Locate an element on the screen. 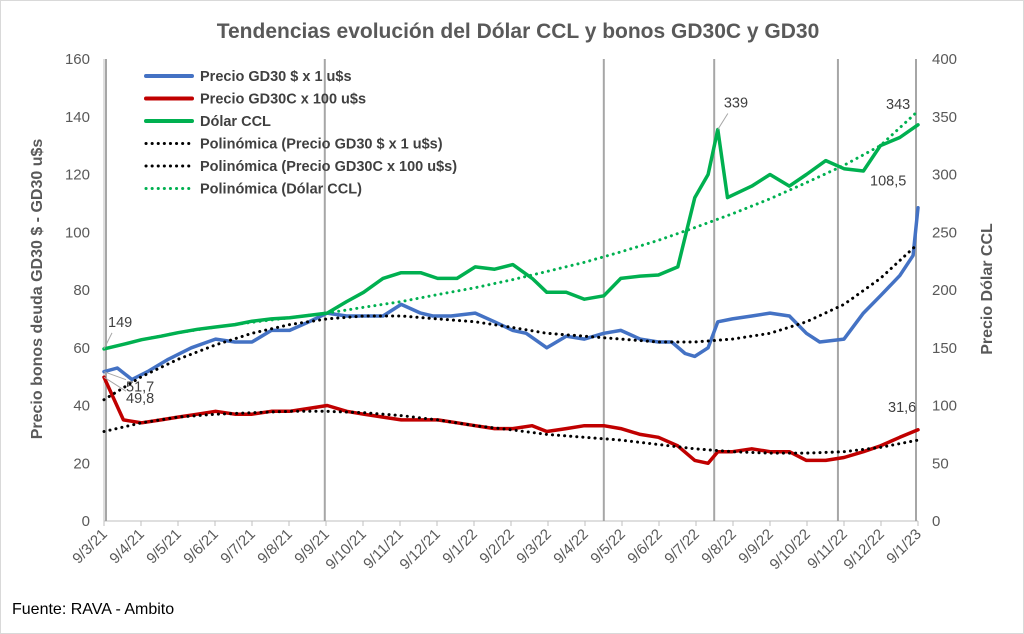 The image size is (1024, 634). legend-label-precio-gd30-x-1-u-s: Precio GD30 $ x 1 u$s is located at coordinates (276, 77).